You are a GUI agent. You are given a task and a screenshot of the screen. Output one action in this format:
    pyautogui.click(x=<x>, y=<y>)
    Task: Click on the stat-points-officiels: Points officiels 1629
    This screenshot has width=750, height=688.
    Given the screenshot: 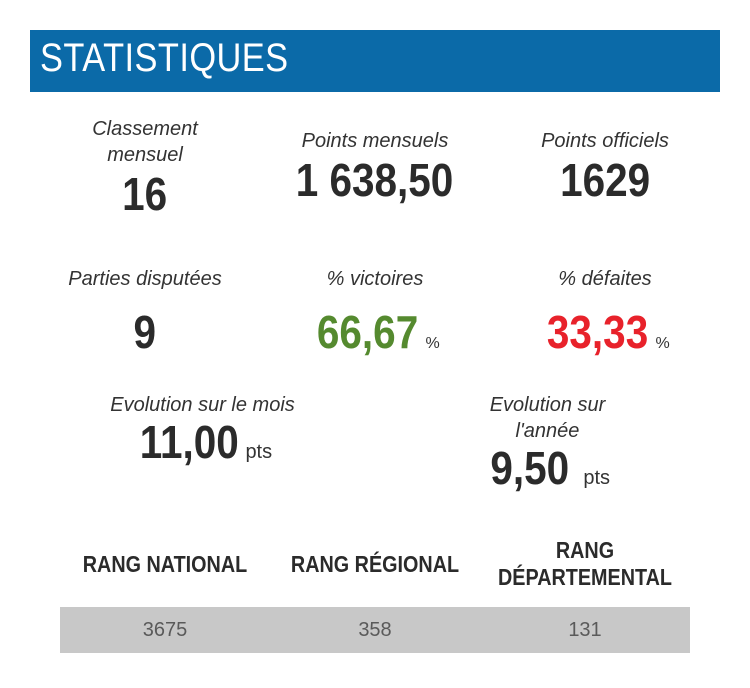 What is the action you would take?
    pyautogui.click(x=605, y=167)
    